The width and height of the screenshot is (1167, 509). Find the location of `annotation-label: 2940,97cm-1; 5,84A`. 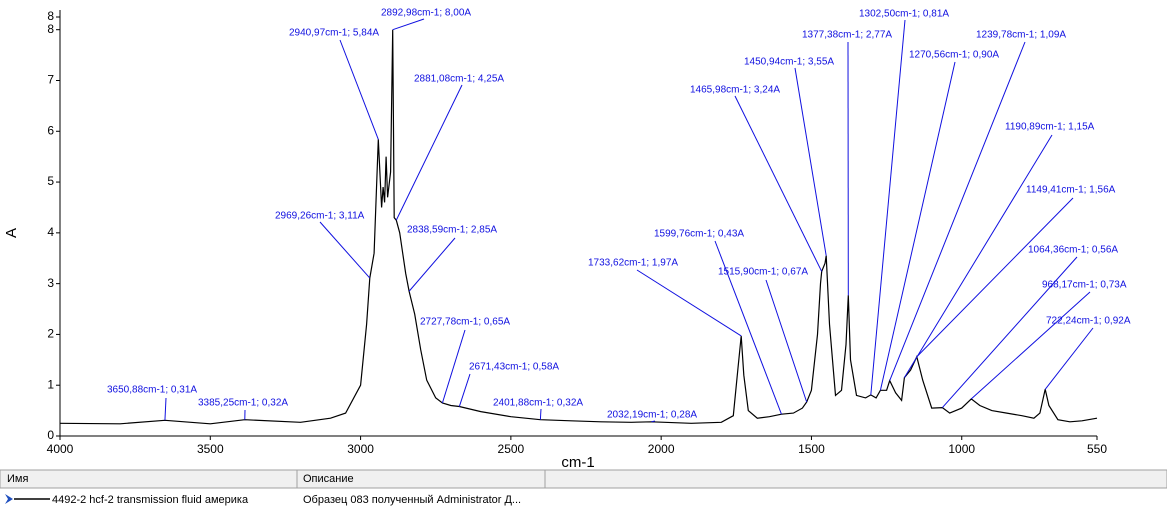

annotation-label: 2940,97cm-1; 5,84A is located at coordinates (334, 33).